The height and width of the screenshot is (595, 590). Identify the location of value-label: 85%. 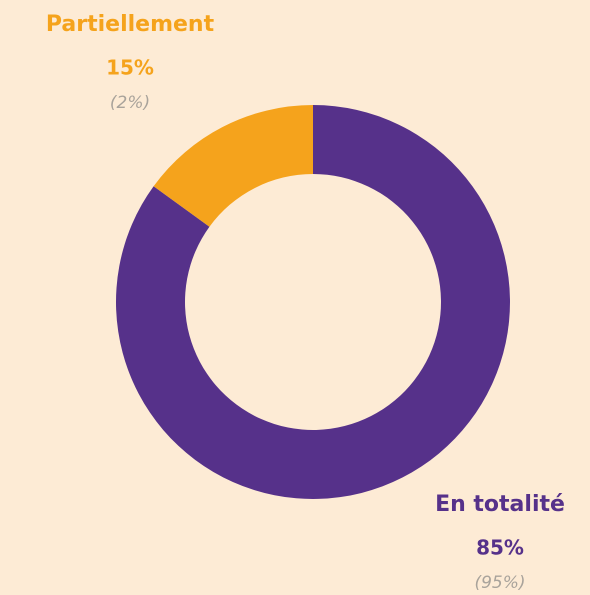
(500, 548).